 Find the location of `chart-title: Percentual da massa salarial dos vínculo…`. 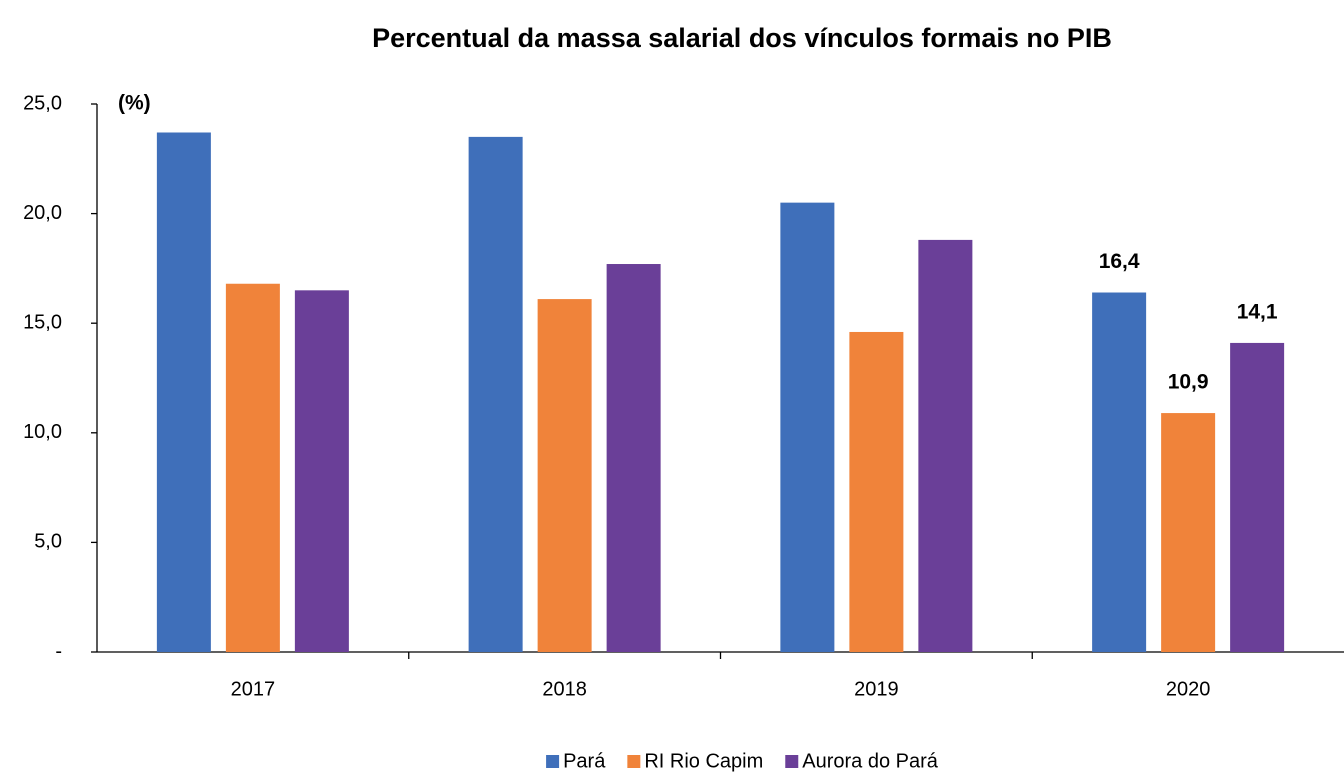

chart-title: Percentual da massa salarial dos vínculo… is located at coordinates (742, 38).